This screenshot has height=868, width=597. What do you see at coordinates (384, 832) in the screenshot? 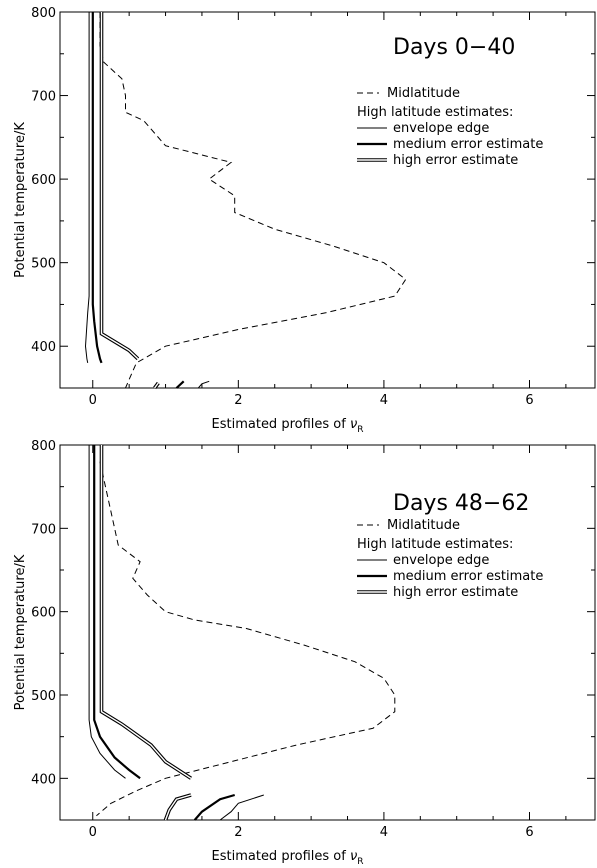
I see `panel-2-x-tick-label: 4` at bounding box center [384, 832].